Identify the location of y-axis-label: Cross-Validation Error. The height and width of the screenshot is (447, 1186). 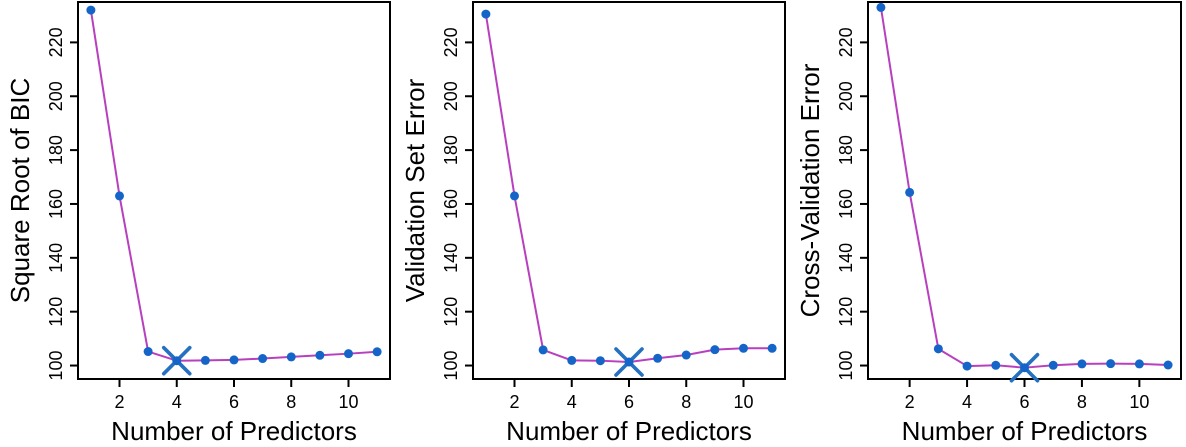
(810, 190).